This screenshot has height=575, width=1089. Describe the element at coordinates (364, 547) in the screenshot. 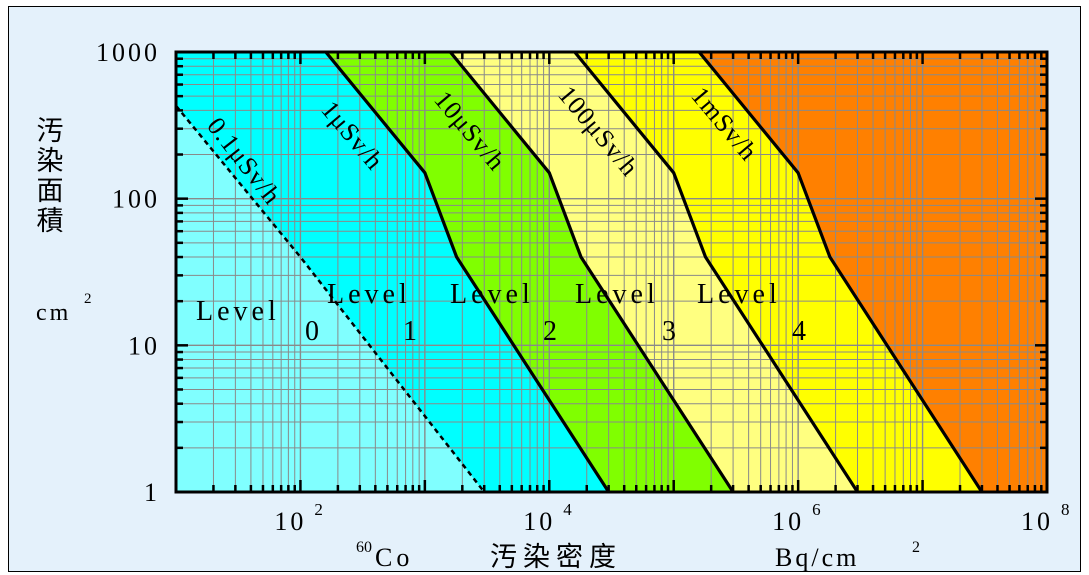

I see `x-axis-isotope-mass: 60` at that location.